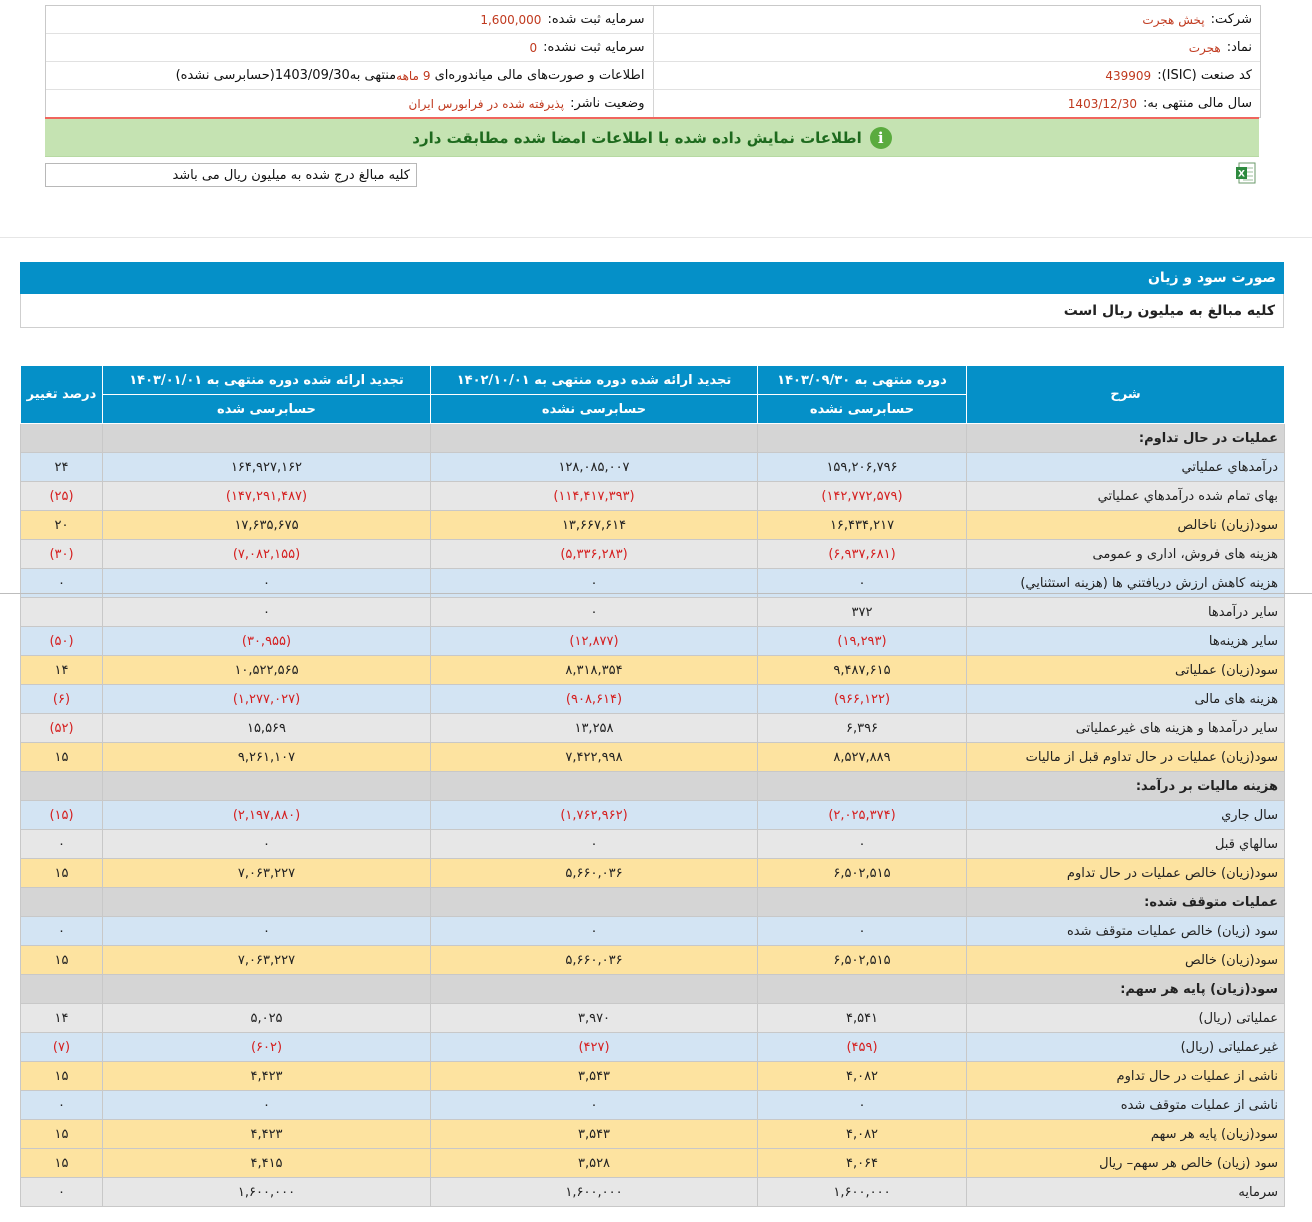 This screenshot has width=1312, height=1222. What do you see at coordinates (596, 19) in the screenshot?
I see `capital-label: سرمایه ثبت شده:` at bounding box center [596, 19].